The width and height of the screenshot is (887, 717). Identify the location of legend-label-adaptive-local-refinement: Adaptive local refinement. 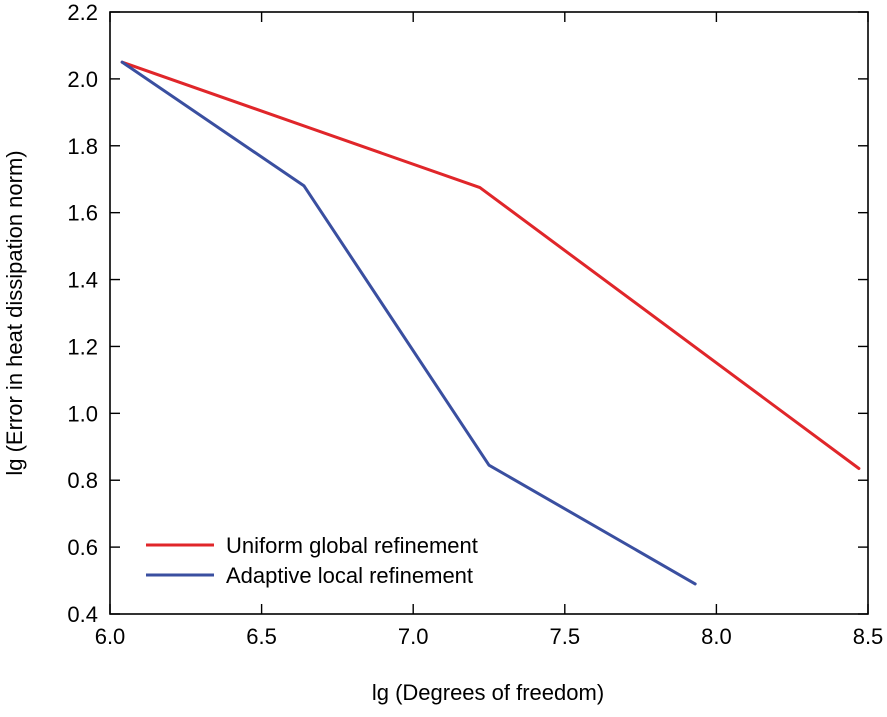
(349, 575).